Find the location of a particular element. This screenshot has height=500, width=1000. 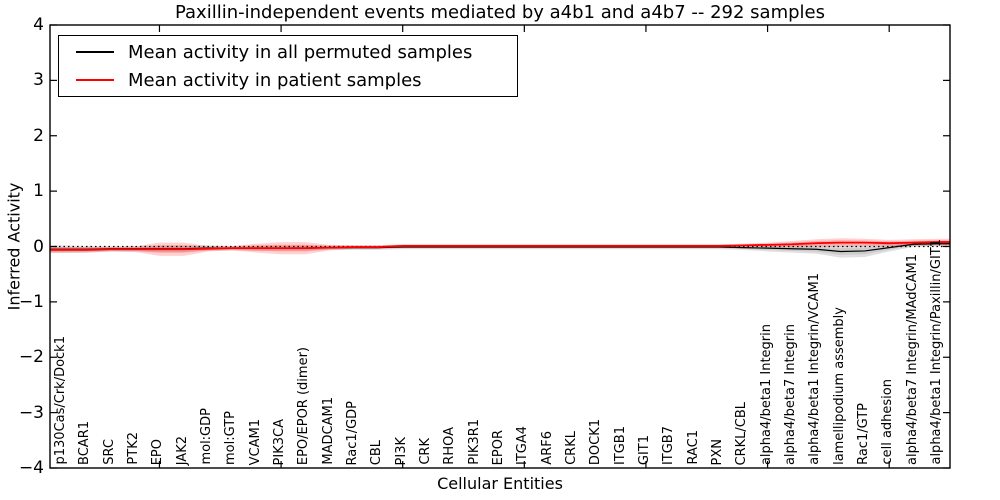

x-category-label: alpha4/beta1 Integrin/VCAM1 is located at coordinates (815, 369).